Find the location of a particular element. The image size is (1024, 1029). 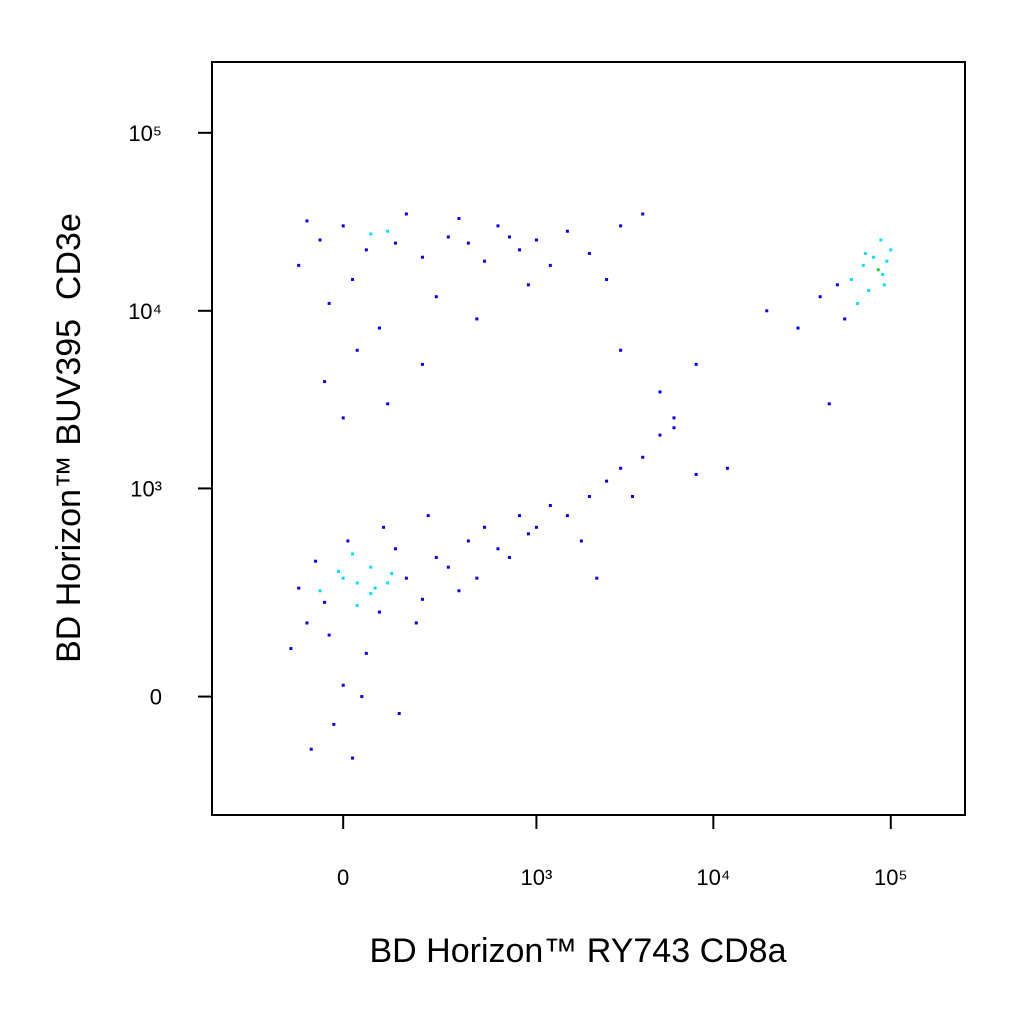

x-axis-label: BD Horizon™ RY743 CD8a is located at coordinates (578, 951).